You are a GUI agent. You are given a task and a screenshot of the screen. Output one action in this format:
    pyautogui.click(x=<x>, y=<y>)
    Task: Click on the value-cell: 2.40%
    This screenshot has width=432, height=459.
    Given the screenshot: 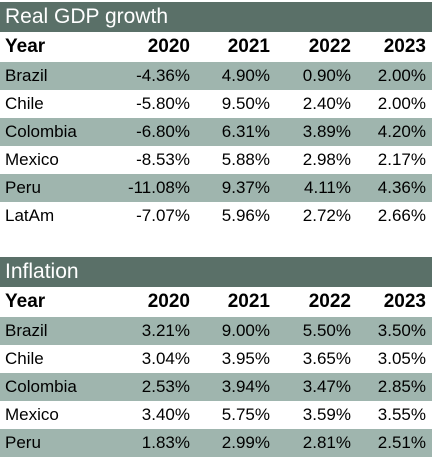 What is the action you would take?
    pyautogui.click(x=326, y=103)
    